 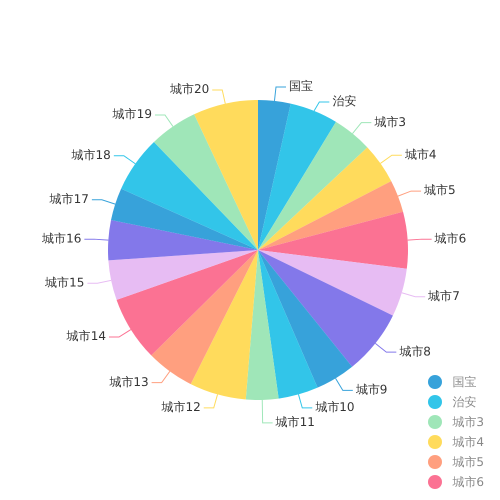 What do you see at coordinates (128, 381) in the screenshot?
I see `slice-label: 城市13` at bounding box center [128, 381].